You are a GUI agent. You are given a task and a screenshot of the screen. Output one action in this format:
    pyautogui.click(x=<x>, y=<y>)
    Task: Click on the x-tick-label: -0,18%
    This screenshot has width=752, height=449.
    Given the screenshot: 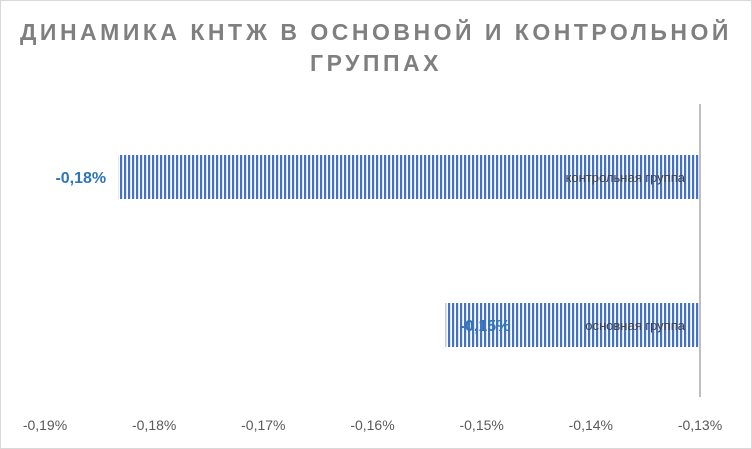 What is the action you would take?
    pyautogui.click(x=154, y=425)
    